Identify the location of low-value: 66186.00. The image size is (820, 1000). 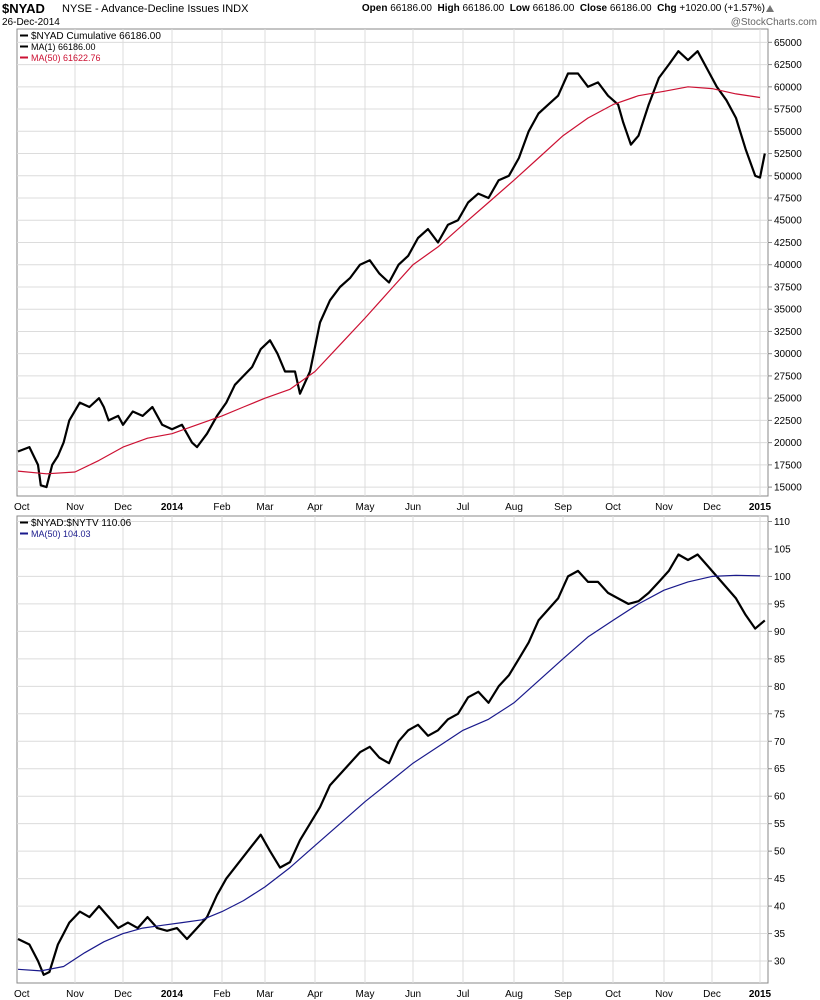
(553, 8).